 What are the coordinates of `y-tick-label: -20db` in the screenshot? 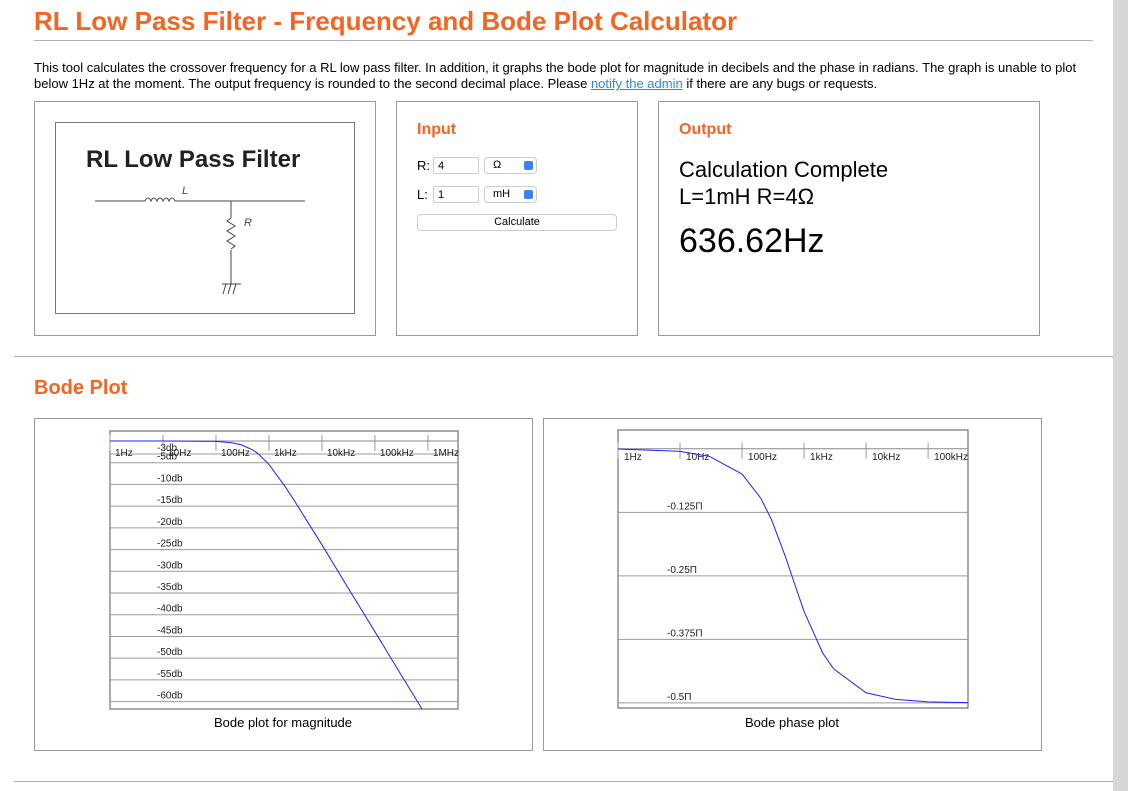 It's located at (170, 522).